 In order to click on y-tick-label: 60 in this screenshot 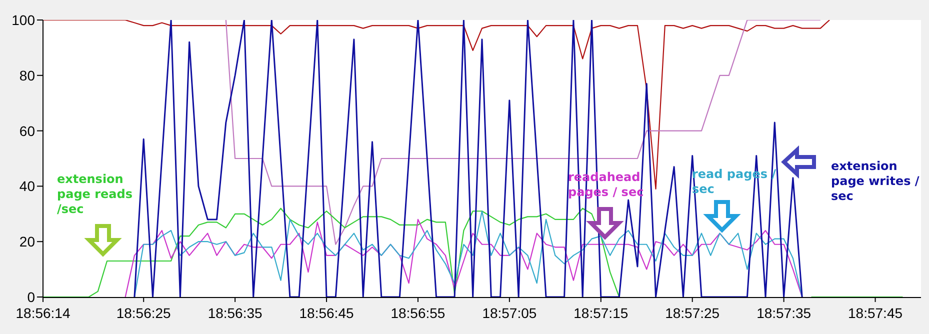, I will do `click(27, 130)`.